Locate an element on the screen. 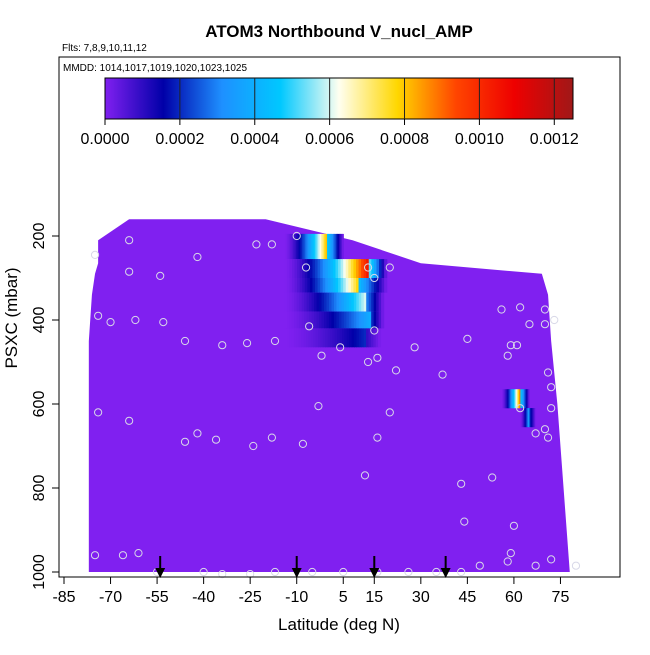 The height and width of the screenshot is (655, 650). x-tick-label: -10 is located at coordinates (296, 597).